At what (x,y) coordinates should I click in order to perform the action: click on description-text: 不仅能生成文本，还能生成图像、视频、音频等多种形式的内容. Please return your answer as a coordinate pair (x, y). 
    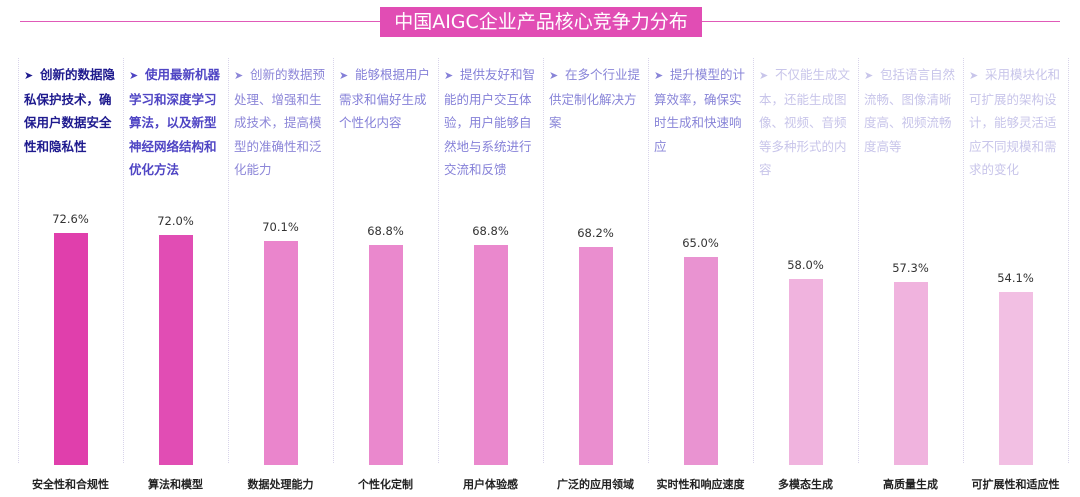
    Looking at the image, I should click on (805, 122).